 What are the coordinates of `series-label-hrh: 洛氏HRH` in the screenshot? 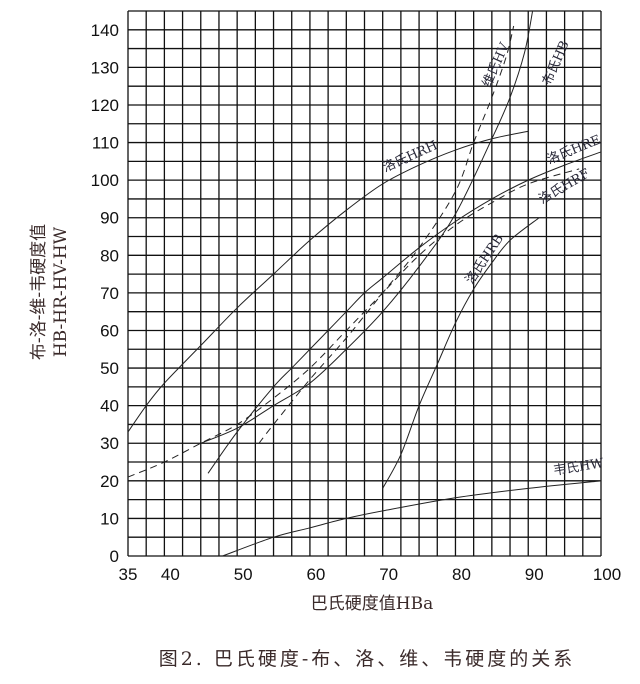 It's located at (411, 156).